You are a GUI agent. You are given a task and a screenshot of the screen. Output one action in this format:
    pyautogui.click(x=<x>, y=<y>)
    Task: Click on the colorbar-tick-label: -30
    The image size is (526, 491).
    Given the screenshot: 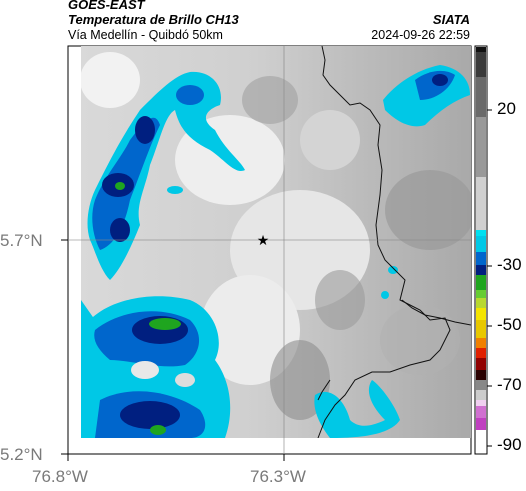 What is the action you would take?
    pyautogui.click(x=509, y=264)
    